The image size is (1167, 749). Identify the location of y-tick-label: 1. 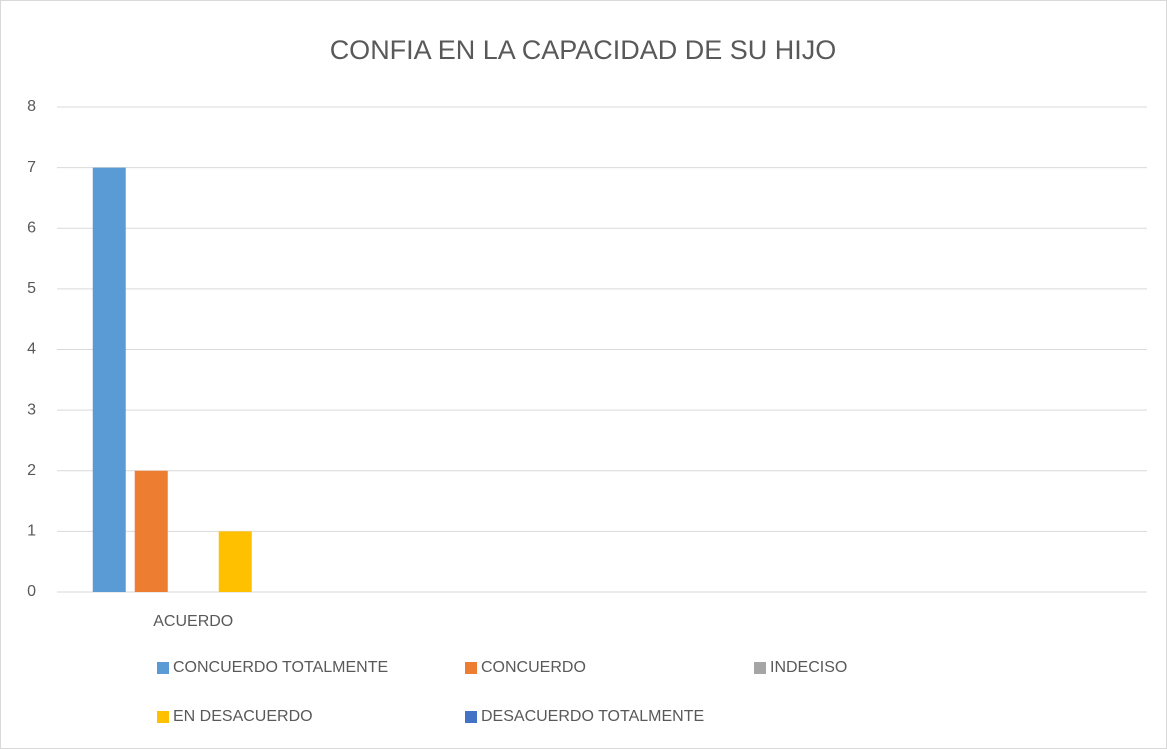
(31, 531).